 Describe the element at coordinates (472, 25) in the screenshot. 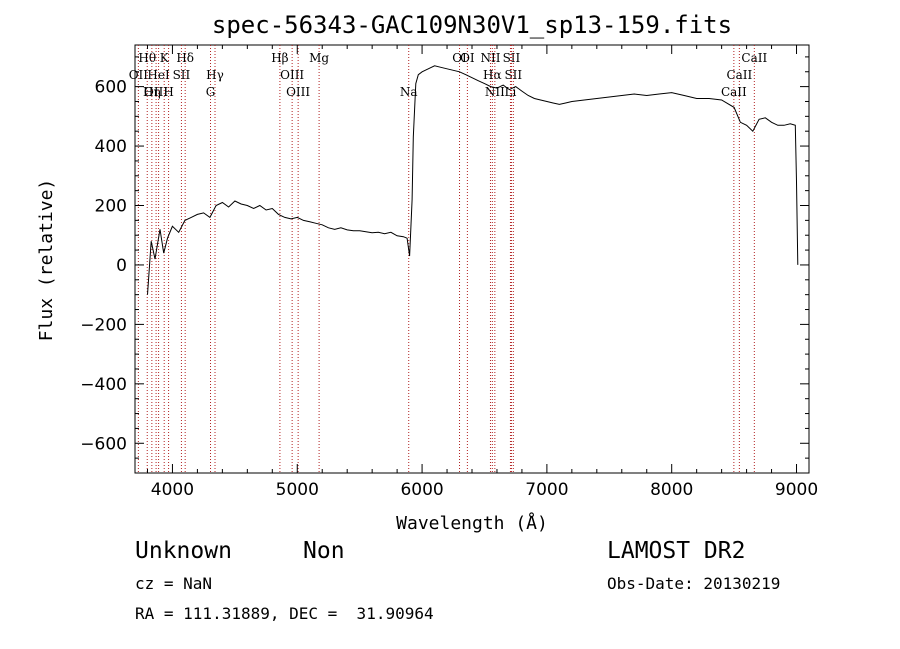

I see `chart-title: spec-56343-GAC109N30V1_sp13-159.fits` at that location.